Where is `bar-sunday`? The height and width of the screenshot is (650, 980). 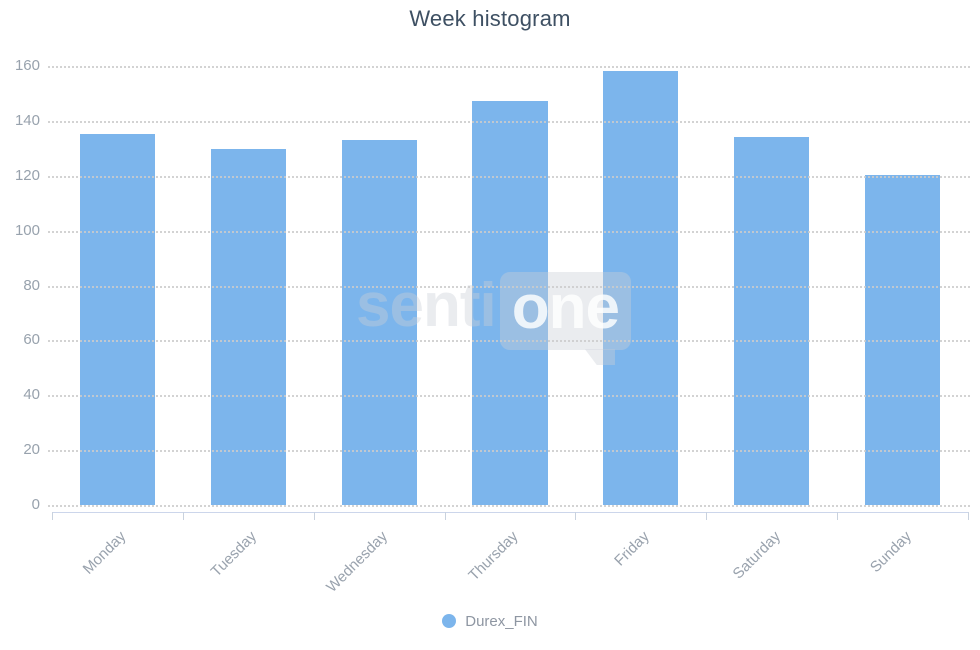 bar-sunday is located at coordinates (902, 339).